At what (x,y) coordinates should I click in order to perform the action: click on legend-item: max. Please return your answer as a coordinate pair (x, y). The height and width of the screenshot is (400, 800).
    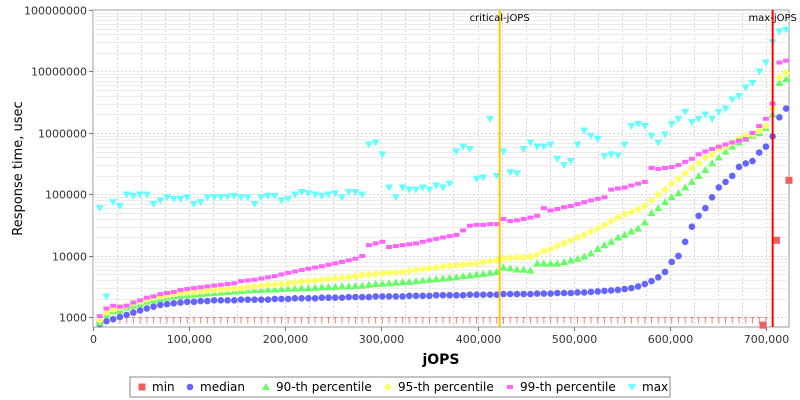
    Looking at the image, I should click on (648, 387).